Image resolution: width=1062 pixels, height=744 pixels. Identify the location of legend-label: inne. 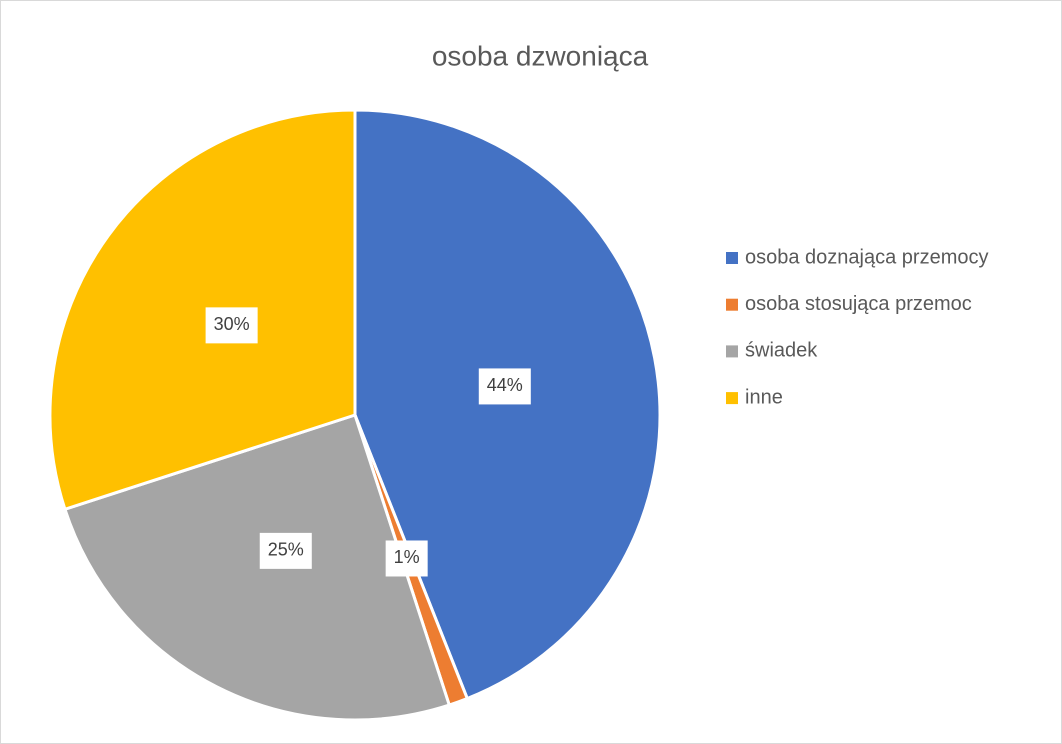
(764, 397).